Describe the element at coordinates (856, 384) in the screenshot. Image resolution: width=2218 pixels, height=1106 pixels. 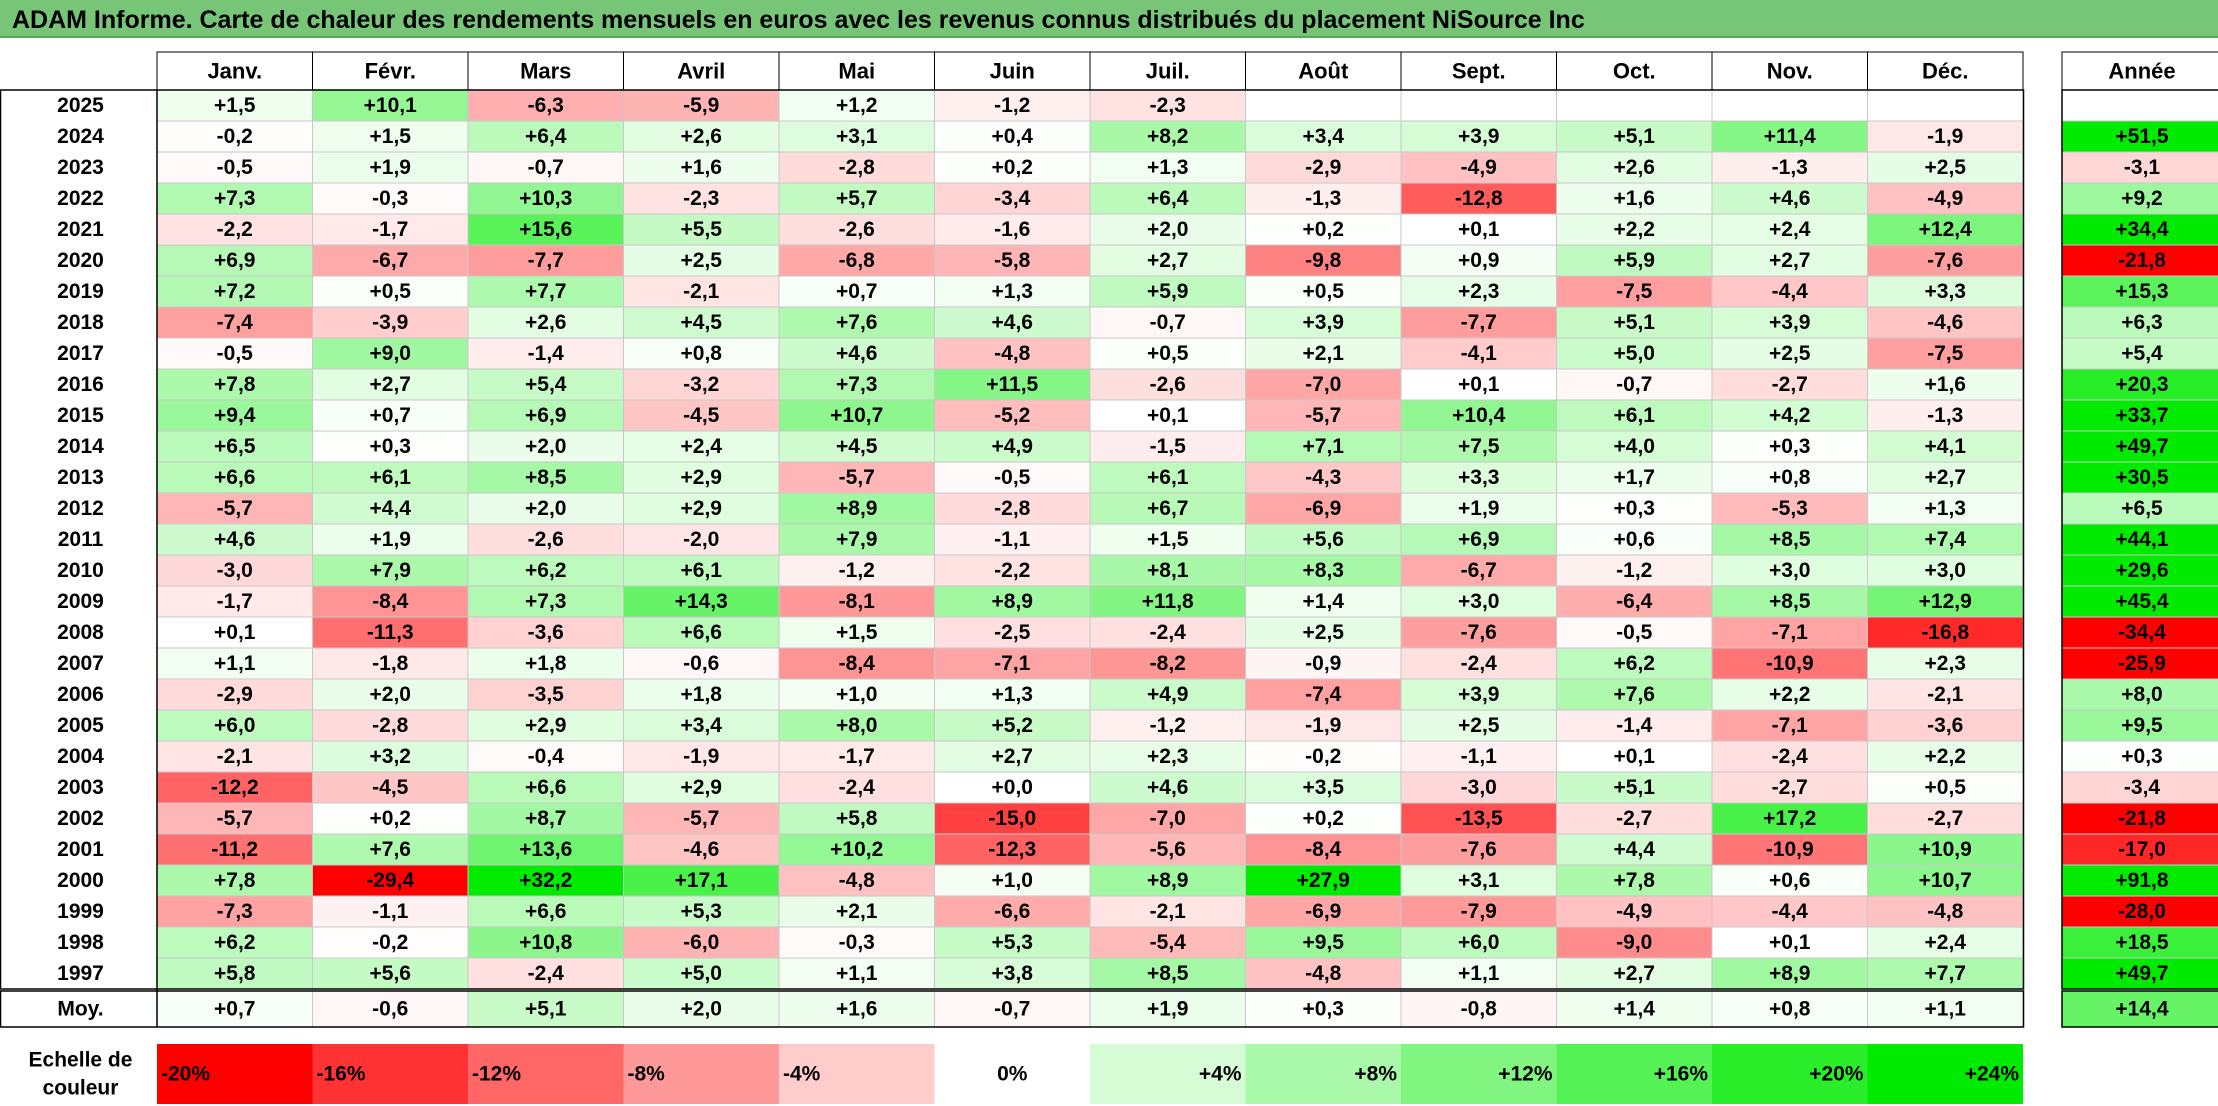
I see `cell-value-label: +7,3` at that location.